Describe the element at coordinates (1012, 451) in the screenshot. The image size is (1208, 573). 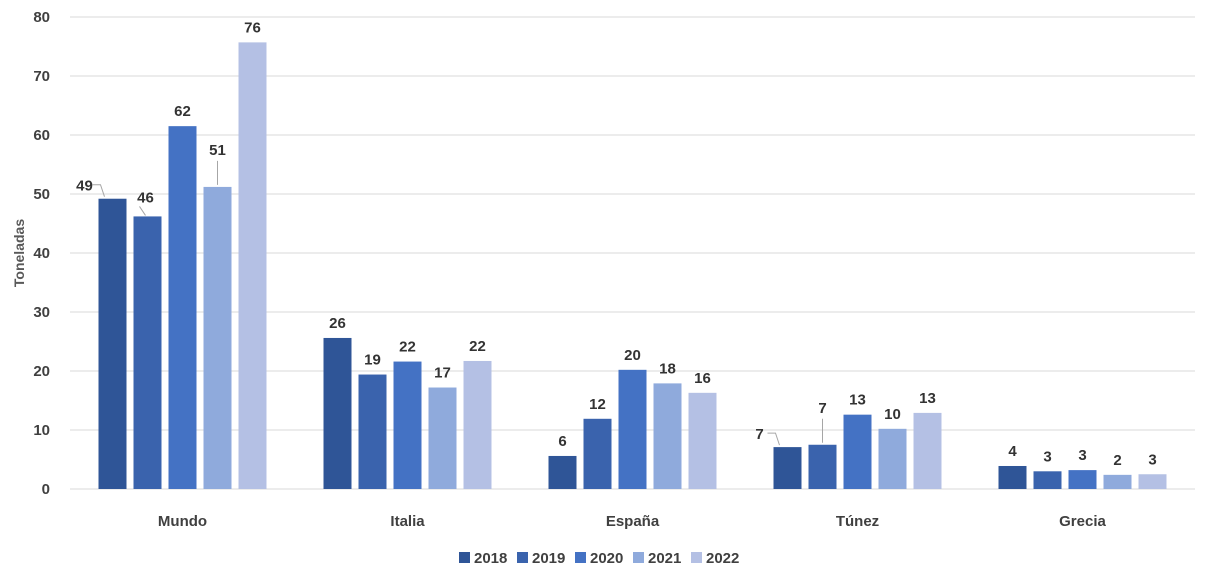
I see `data-label: 4` at that location.